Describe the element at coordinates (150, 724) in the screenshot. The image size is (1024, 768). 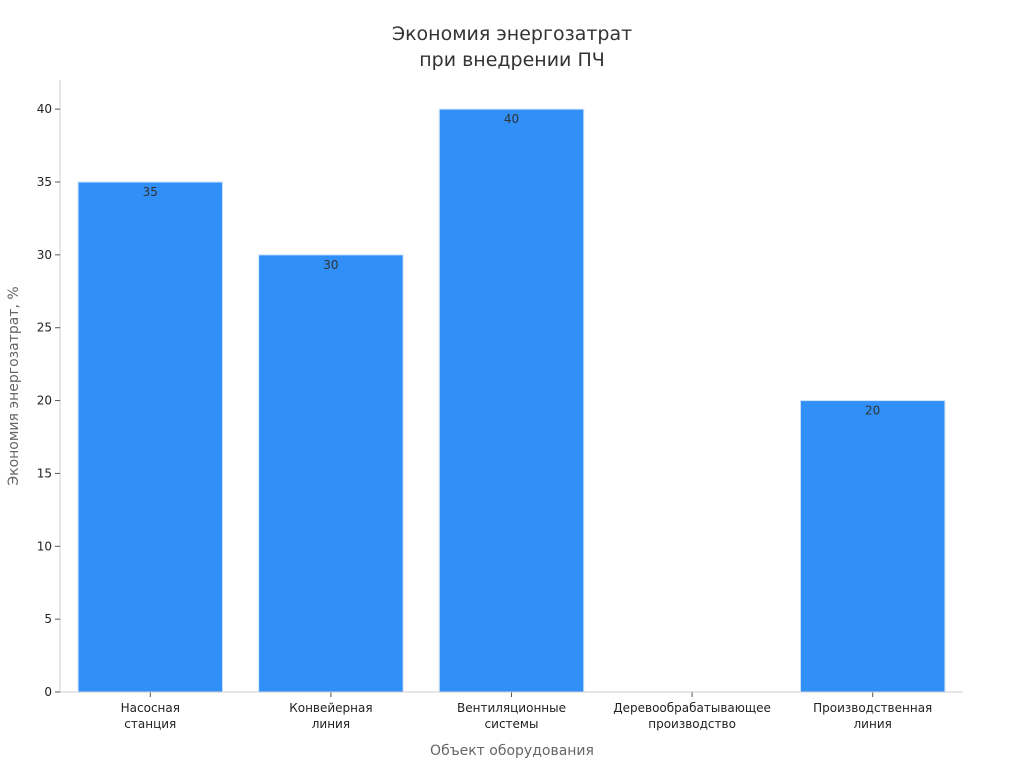
I see `x-tick-label-0-1: станция` at that location.